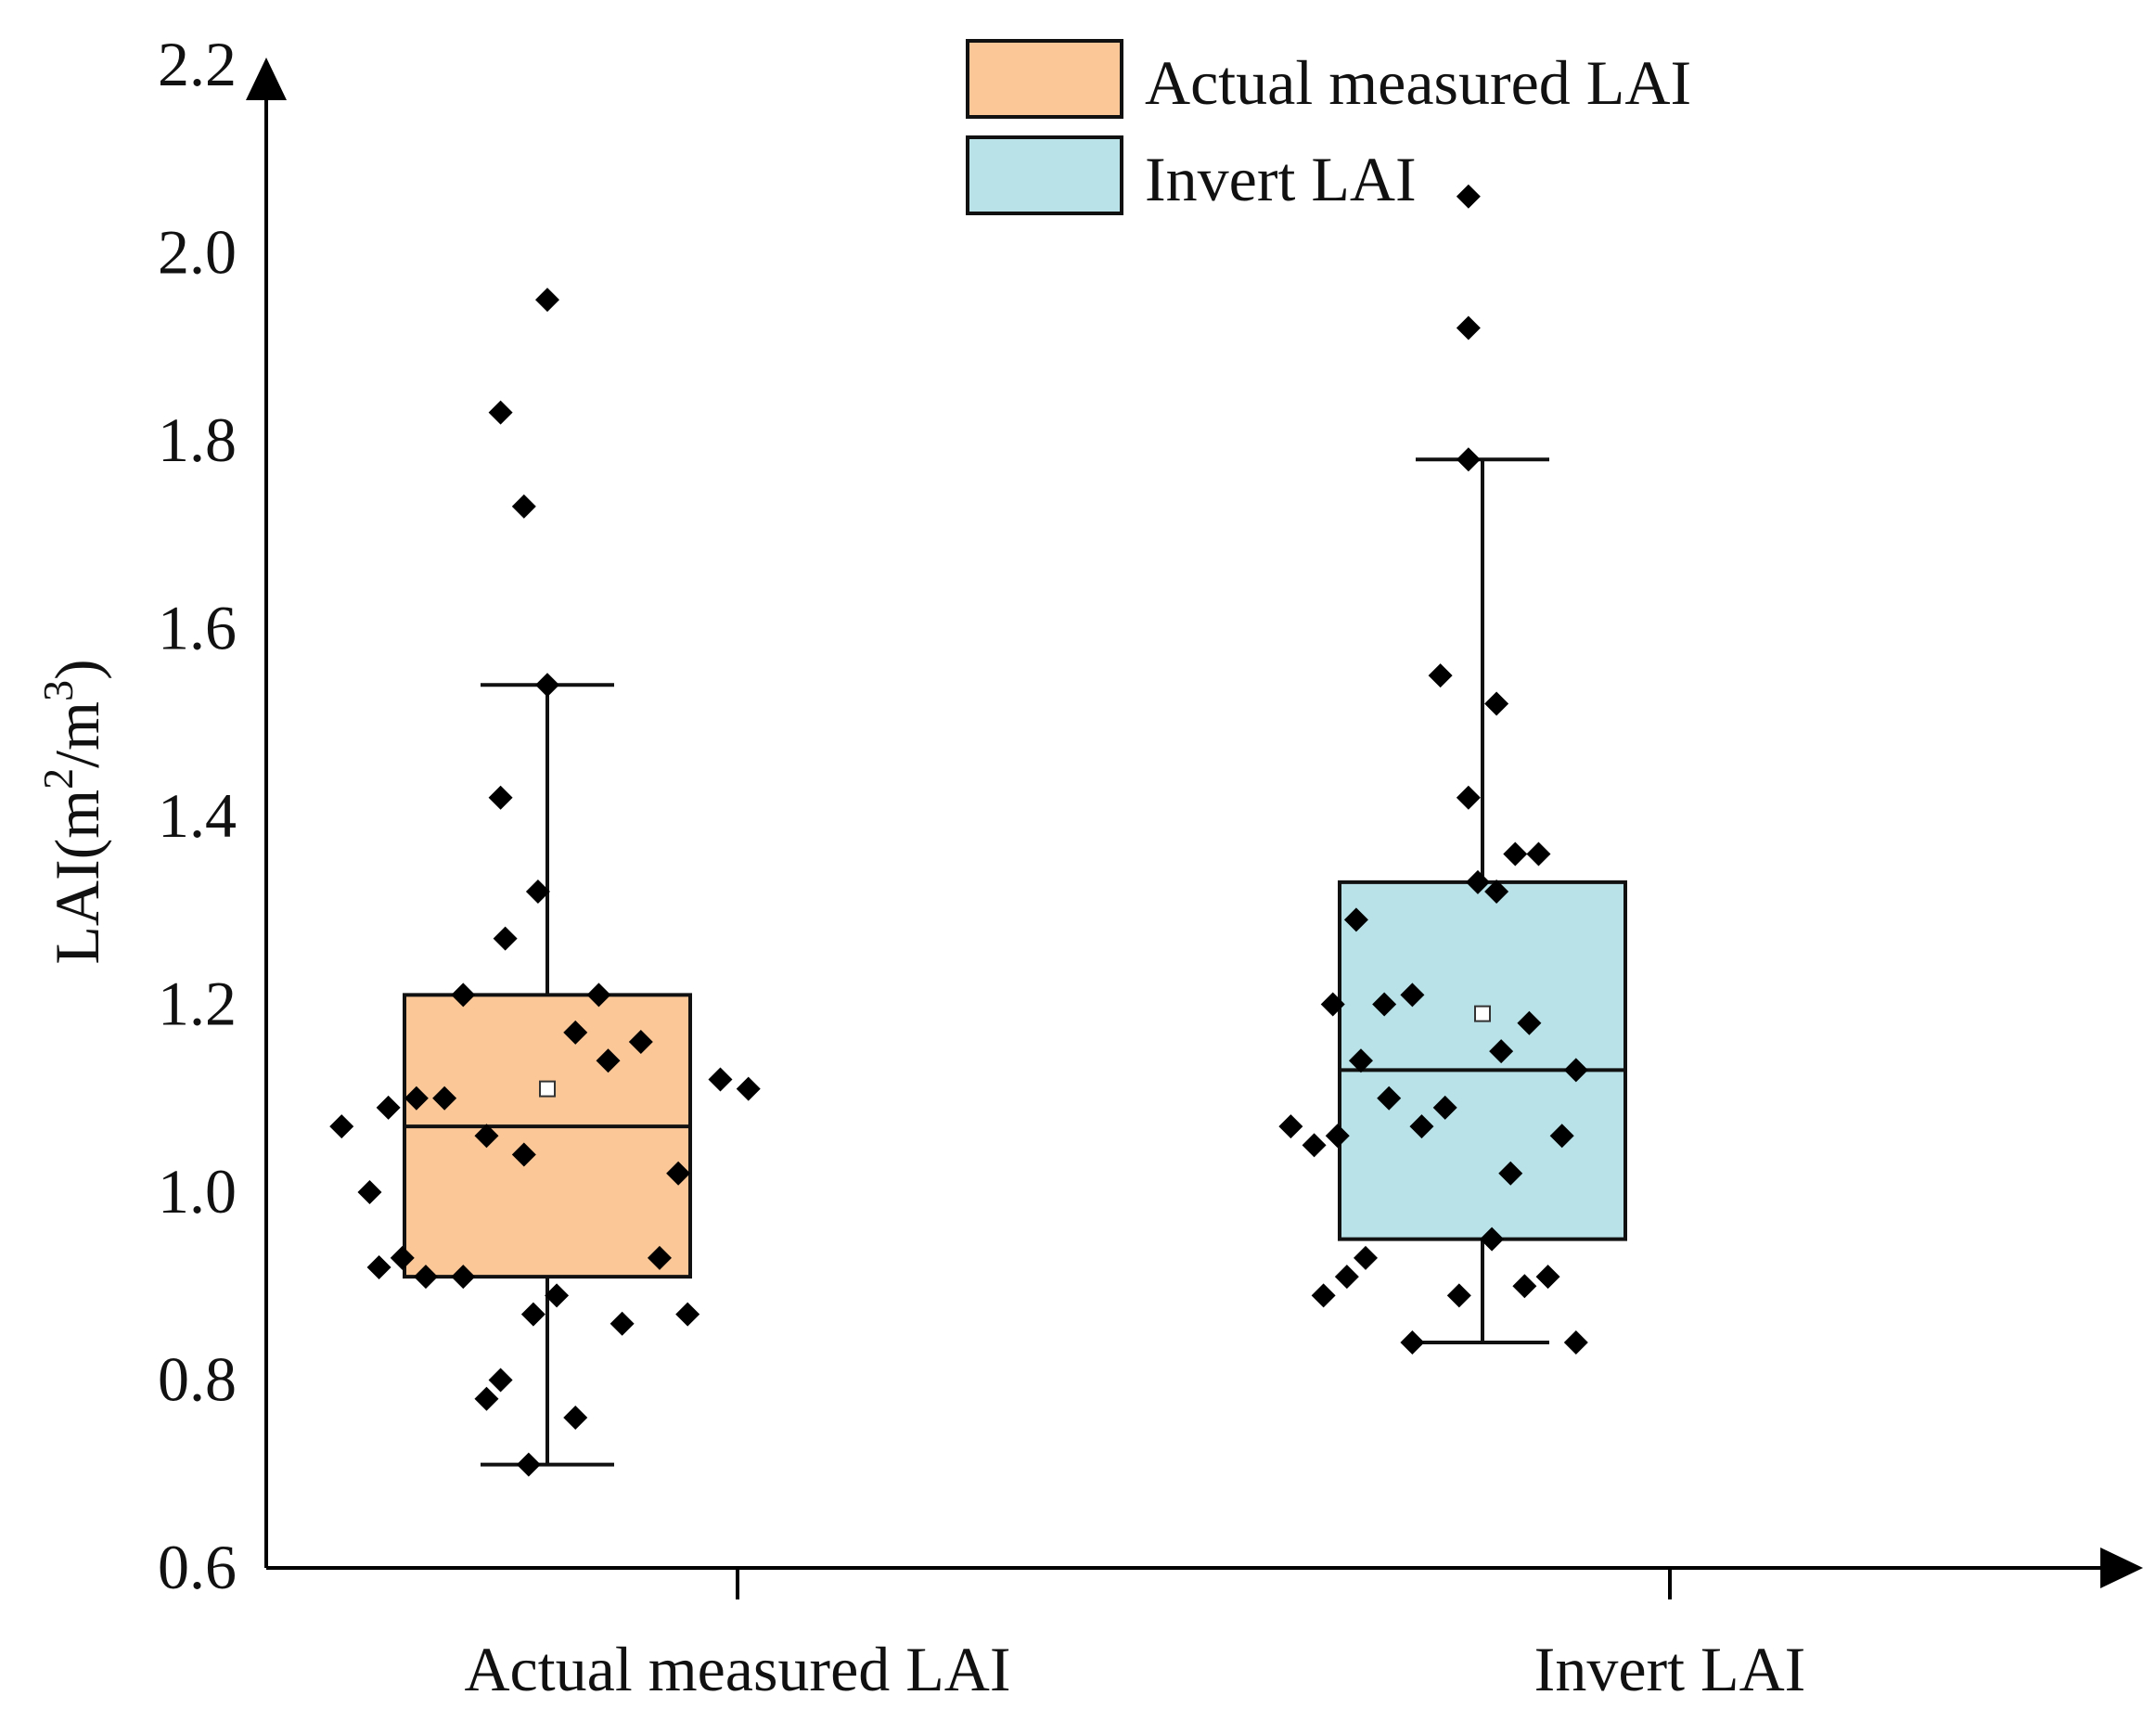 Image resolution: width=2156 pixels, height=1721 pixels. Describe the element at coordinates (197, 64) in the screenshot. I see `y-tick-label: 2.2` at that location.